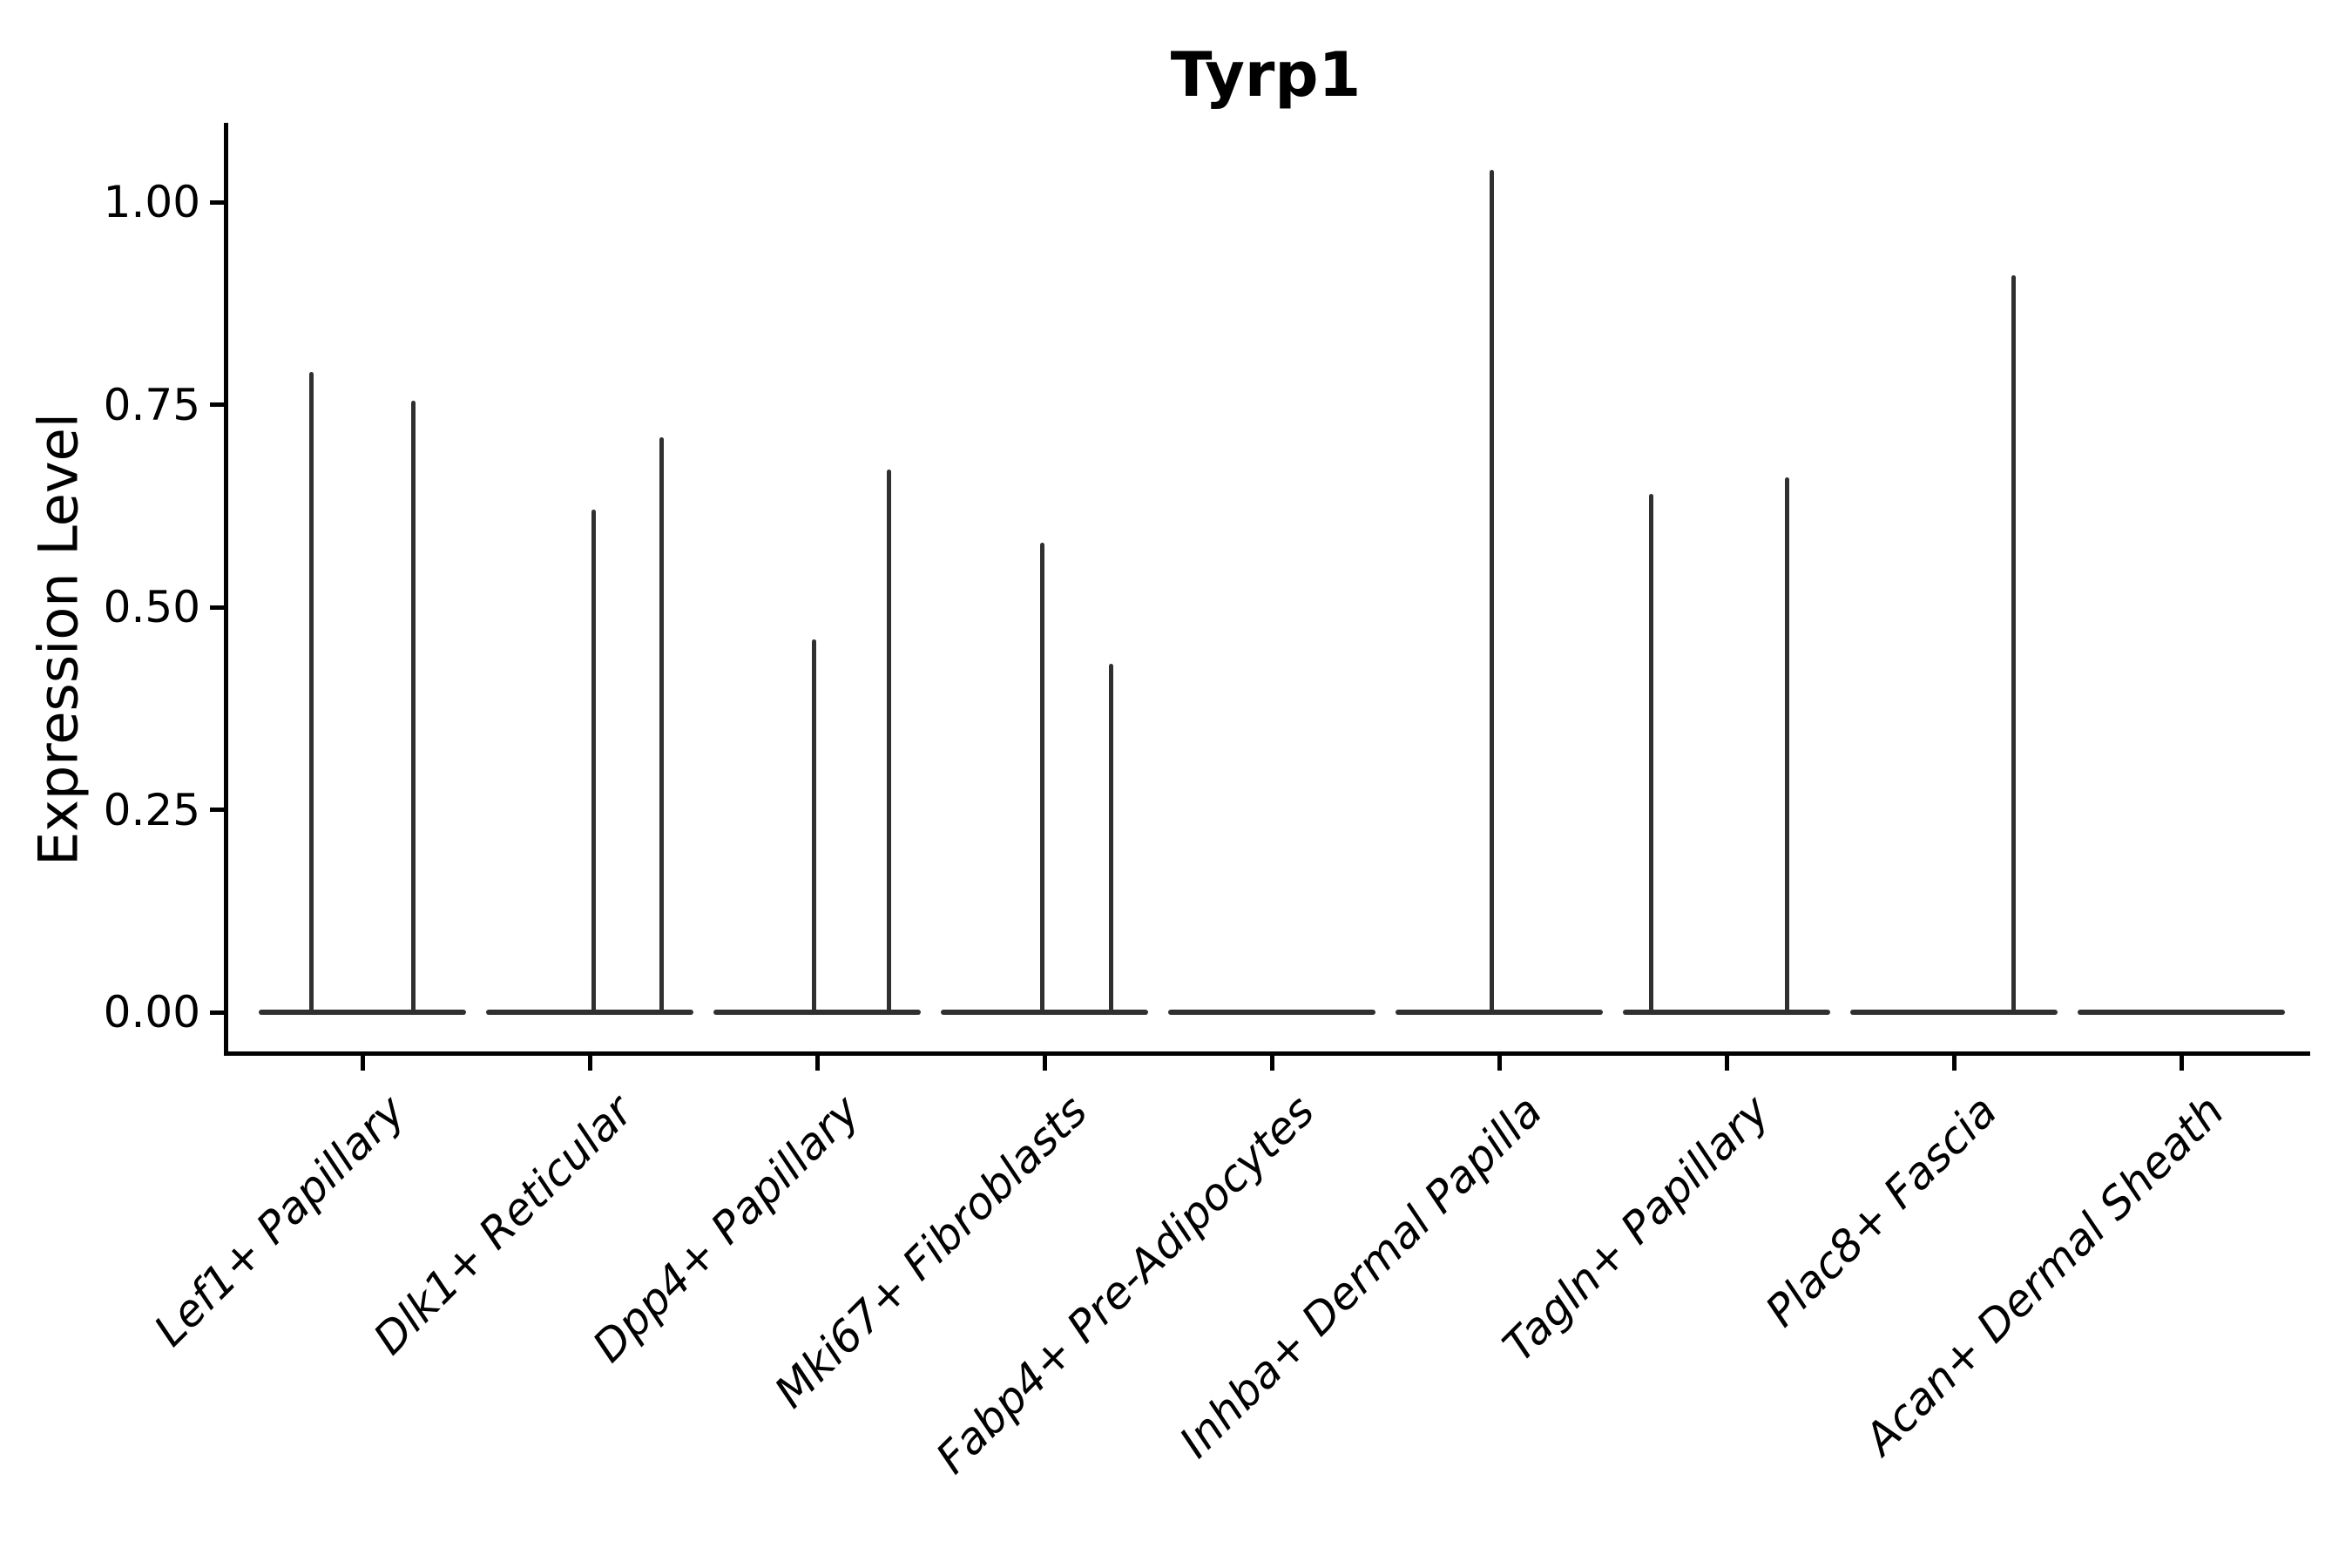 The height and width of the screenshot is (1568, 2352). Describe the element at coordinates (151, 810) in the screenshot. I see `y-tick-label: 0.25` at that location.